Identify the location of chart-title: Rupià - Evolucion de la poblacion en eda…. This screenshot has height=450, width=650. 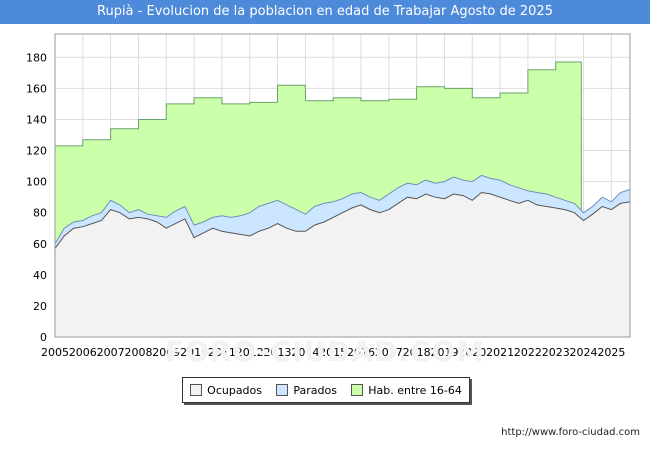
(325, 12).